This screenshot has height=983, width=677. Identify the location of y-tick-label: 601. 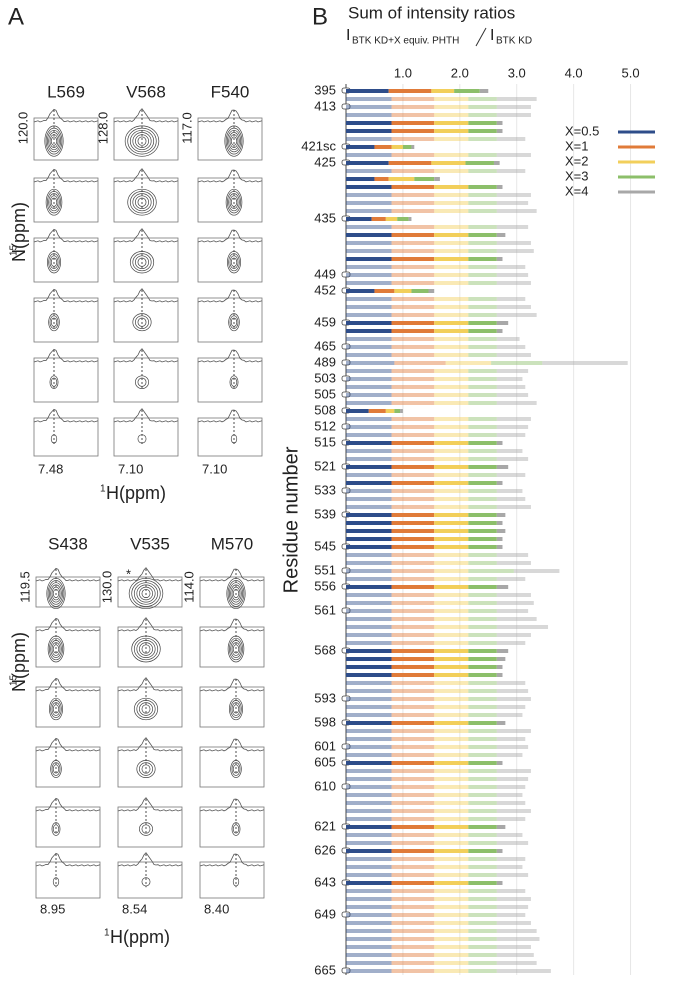
(325, 745).